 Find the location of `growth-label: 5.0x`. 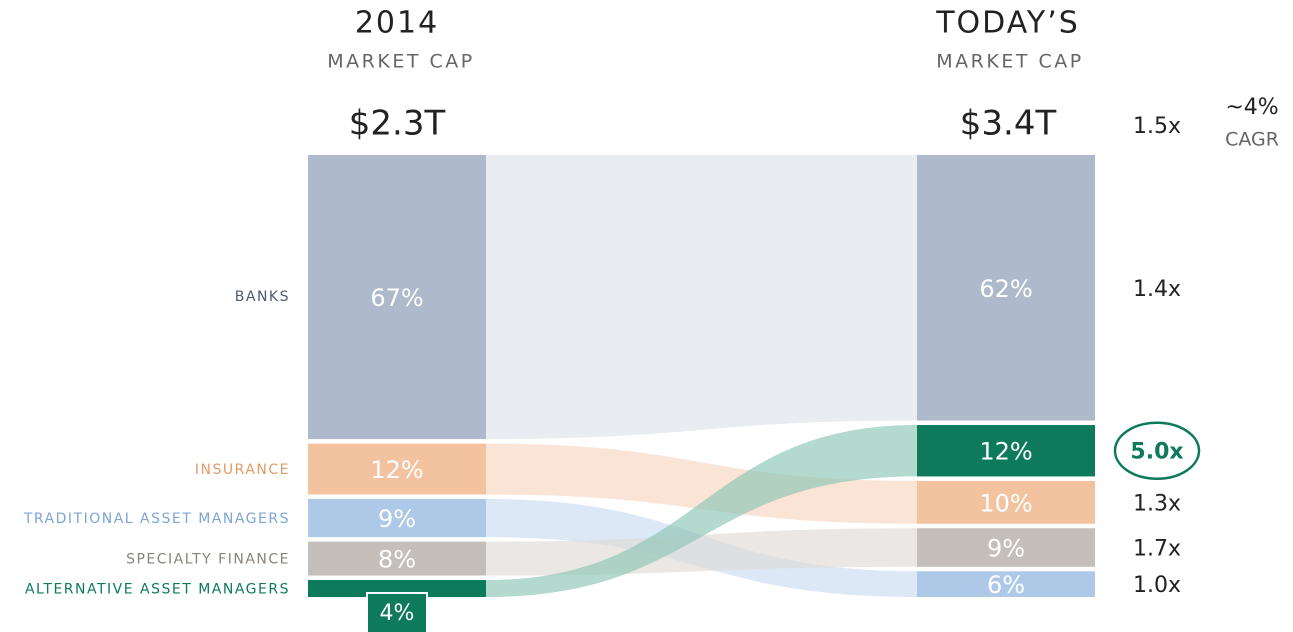

growth-label: 5.0x is located at coordinates (1156, 452).